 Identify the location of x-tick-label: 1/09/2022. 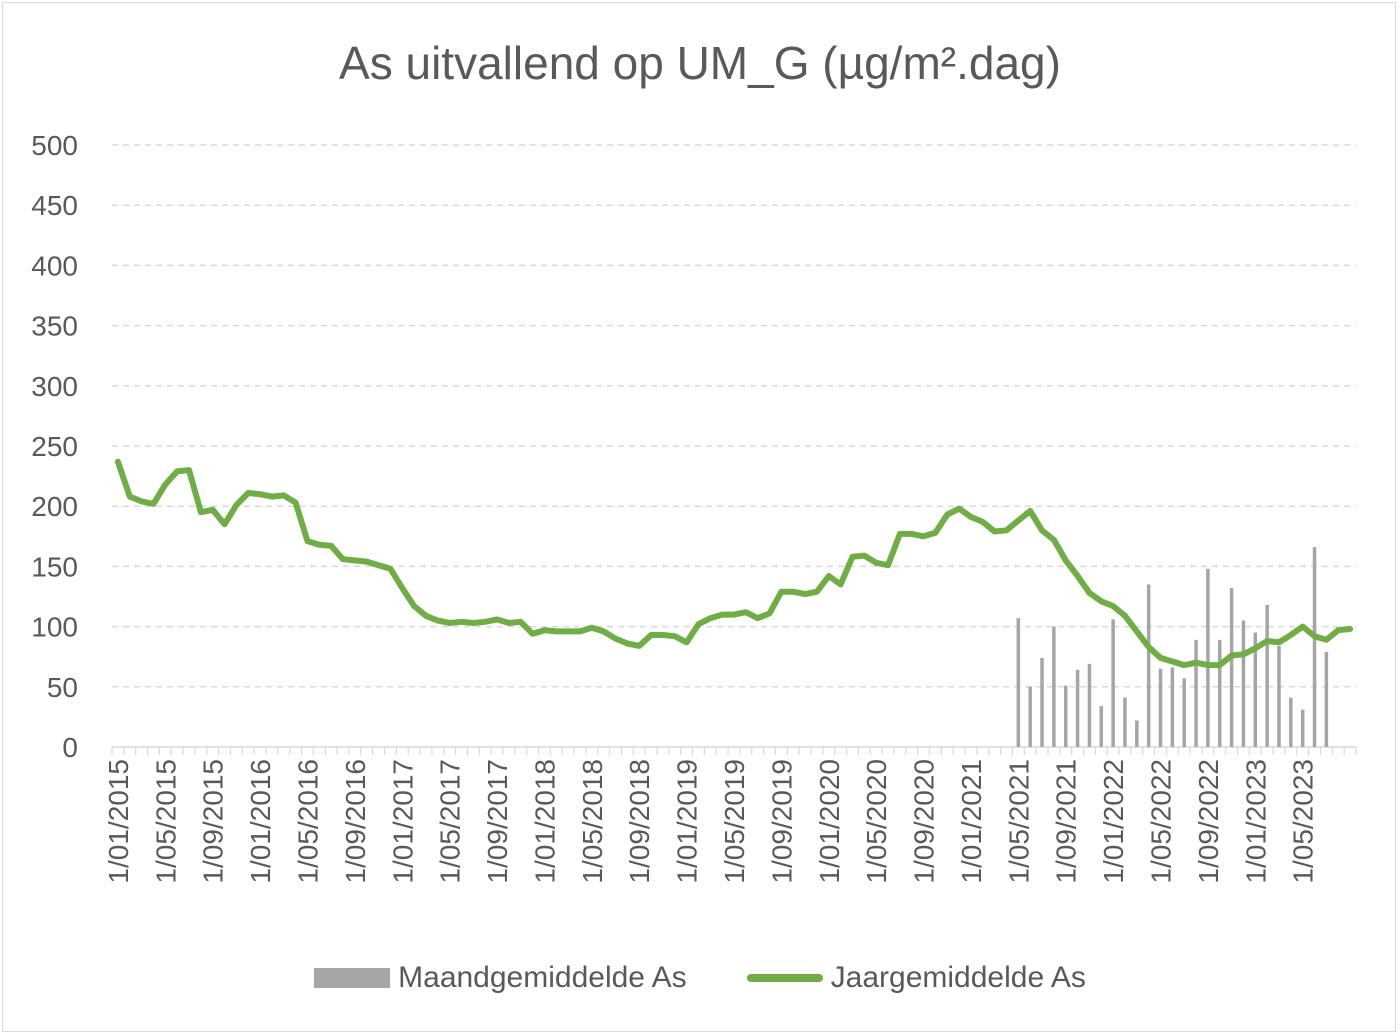
(1208, 821).